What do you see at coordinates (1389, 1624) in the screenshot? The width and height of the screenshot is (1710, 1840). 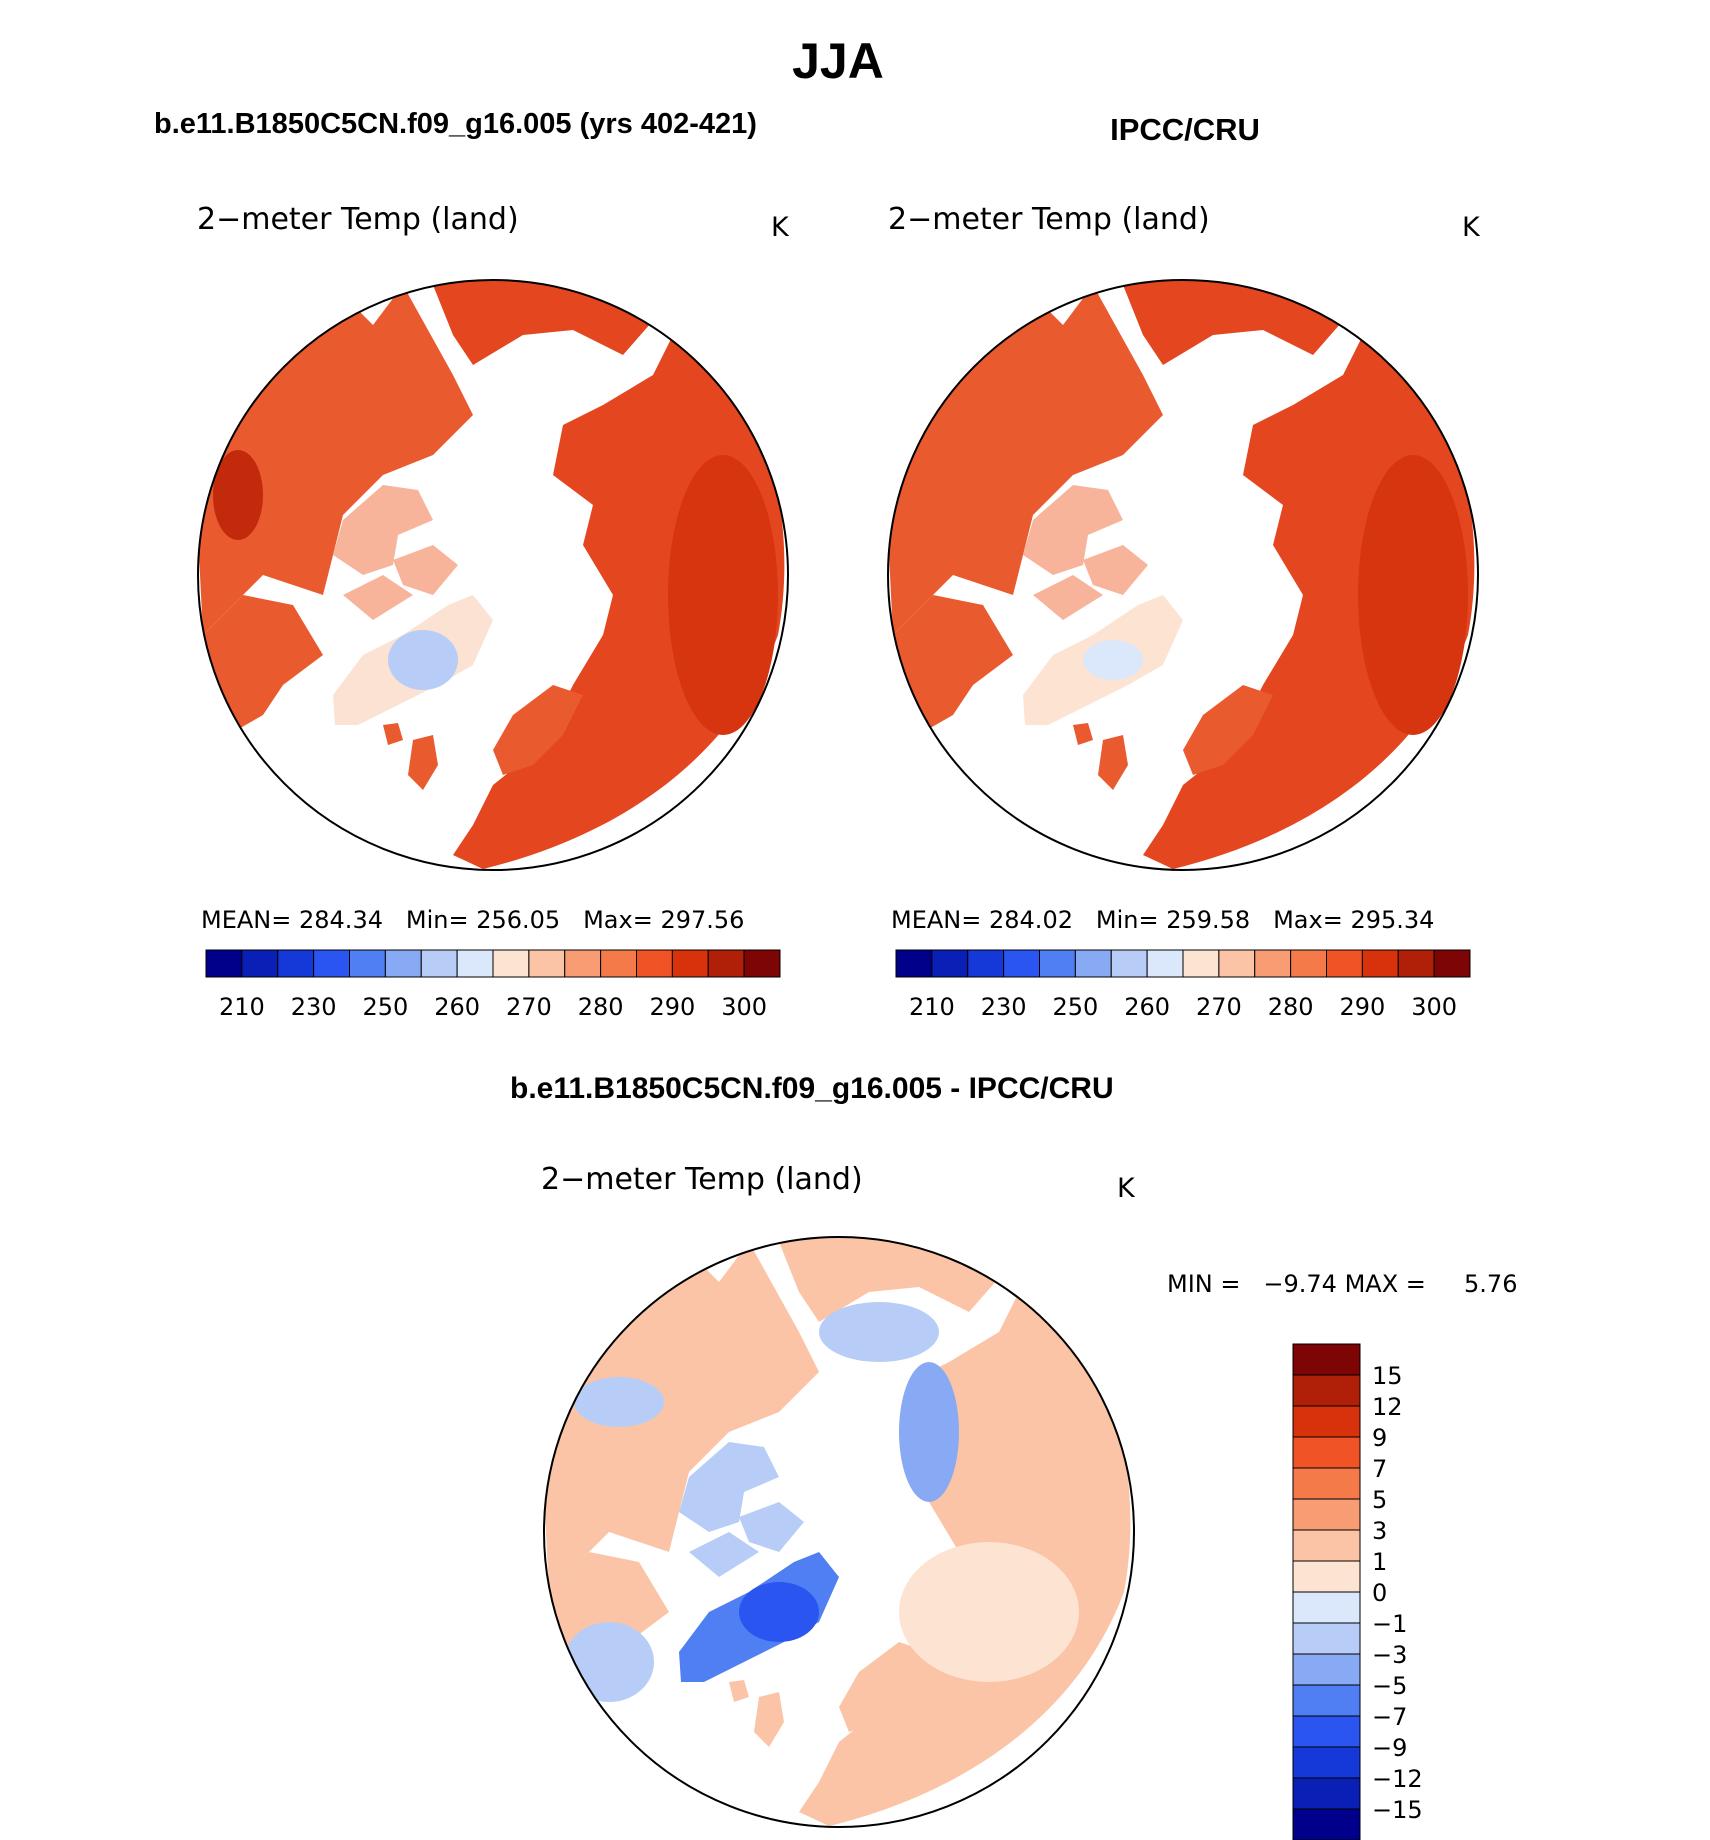 I see `colorbar-tick-label: −1` at bounding box center [1389, 1624].